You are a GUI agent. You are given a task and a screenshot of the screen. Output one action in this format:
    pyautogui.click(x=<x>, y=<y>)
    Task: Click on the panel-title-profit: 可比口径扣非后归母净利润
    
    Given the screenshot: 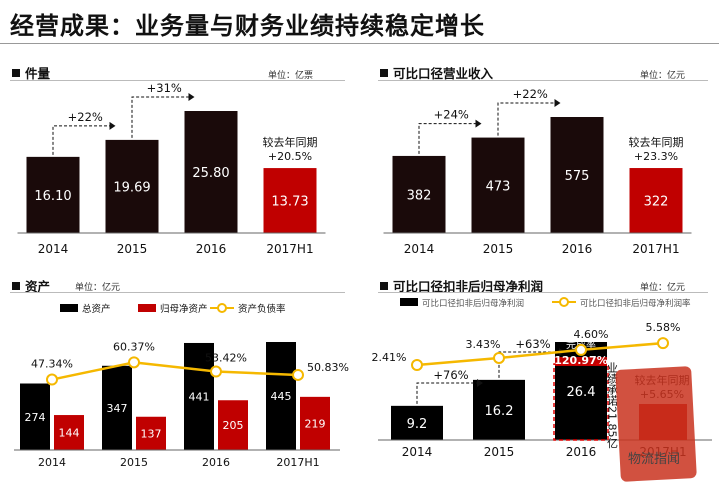 What is the action you would take?
    pyautogui.click(x=461, y=285)
    